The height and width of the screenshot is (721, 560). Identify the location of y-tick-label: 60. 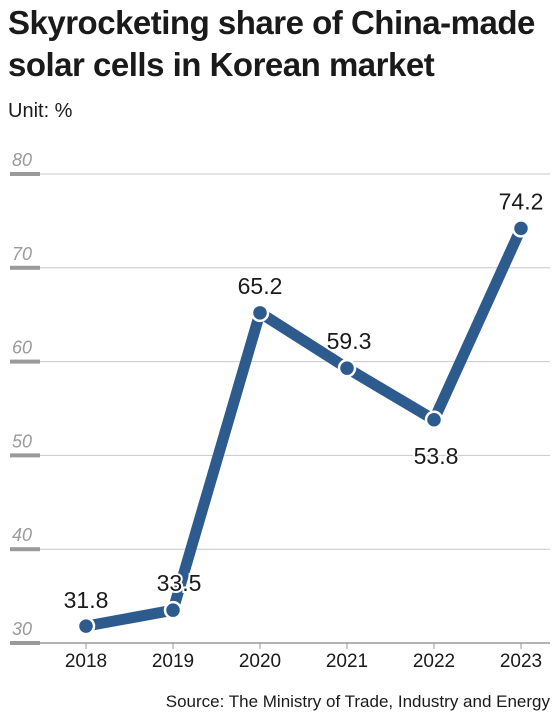
(22, 348).